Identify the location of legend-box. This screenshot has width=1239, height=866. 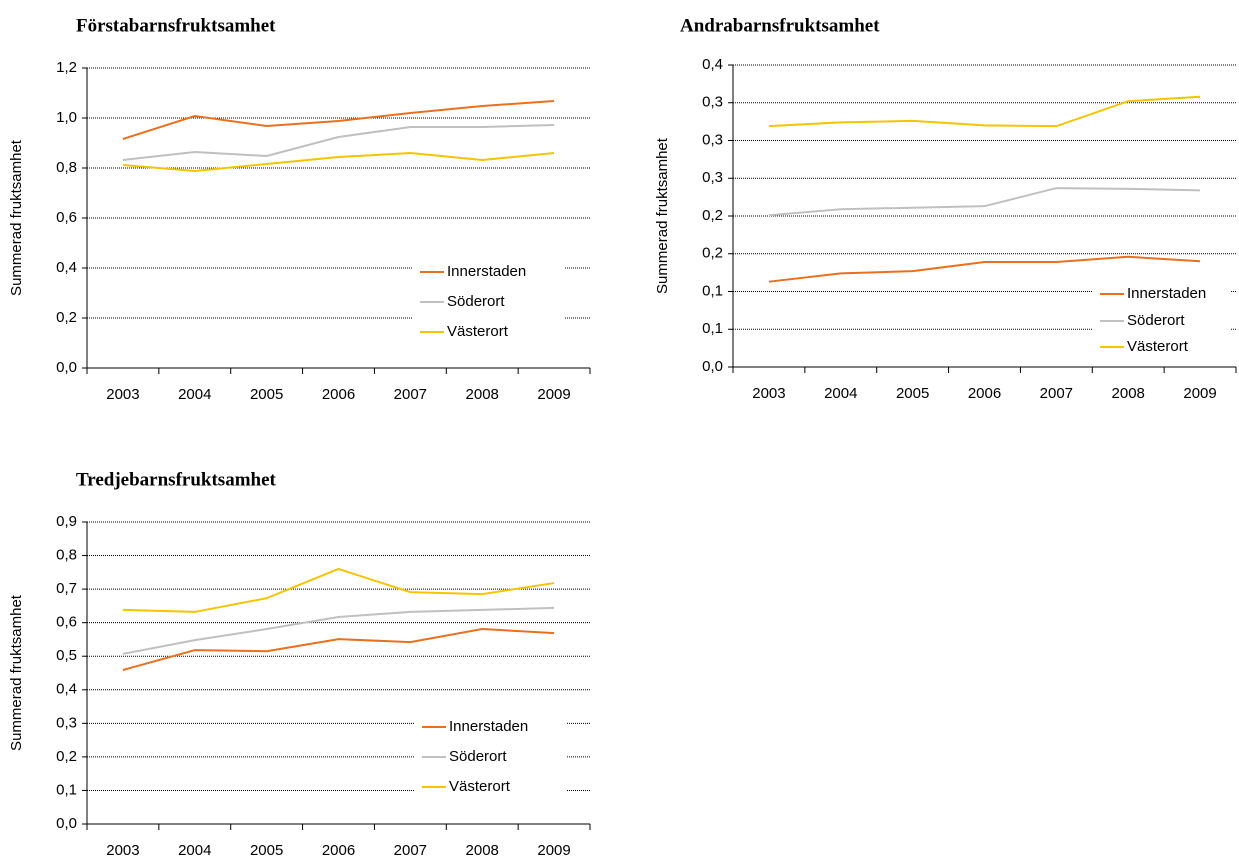
(488, 304).